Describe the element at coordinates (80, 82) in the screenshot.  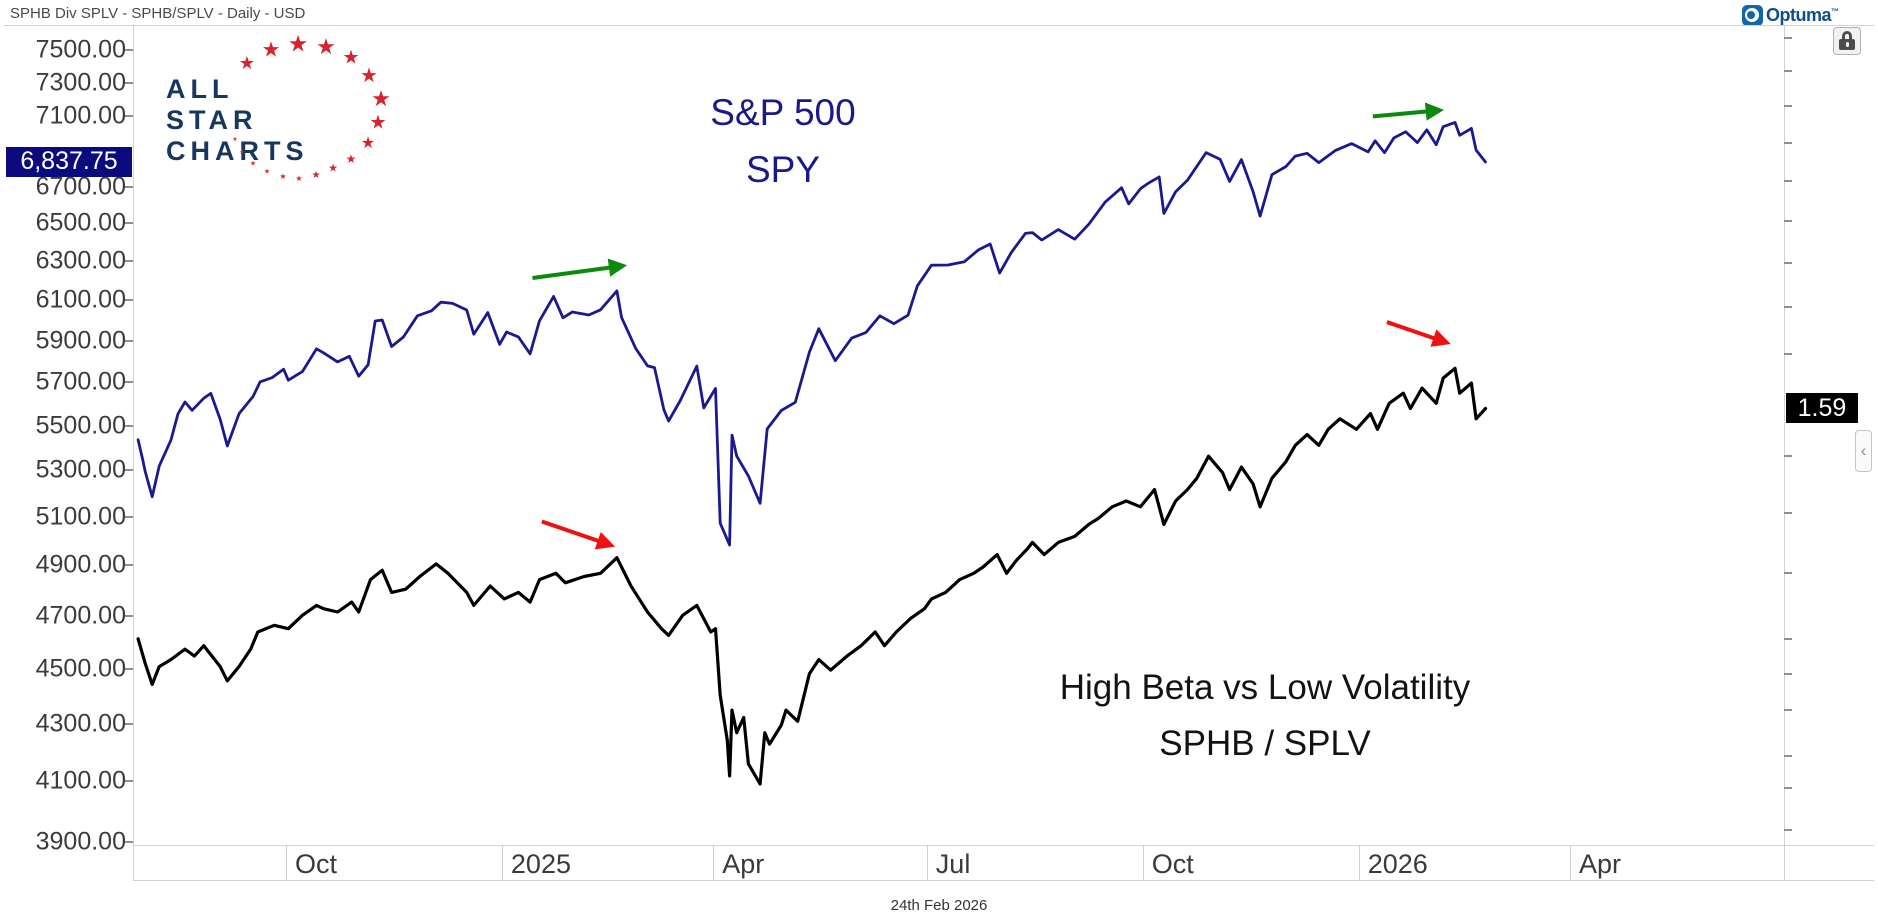
I see `left-axis-tick-label: 7300.00` at that location.